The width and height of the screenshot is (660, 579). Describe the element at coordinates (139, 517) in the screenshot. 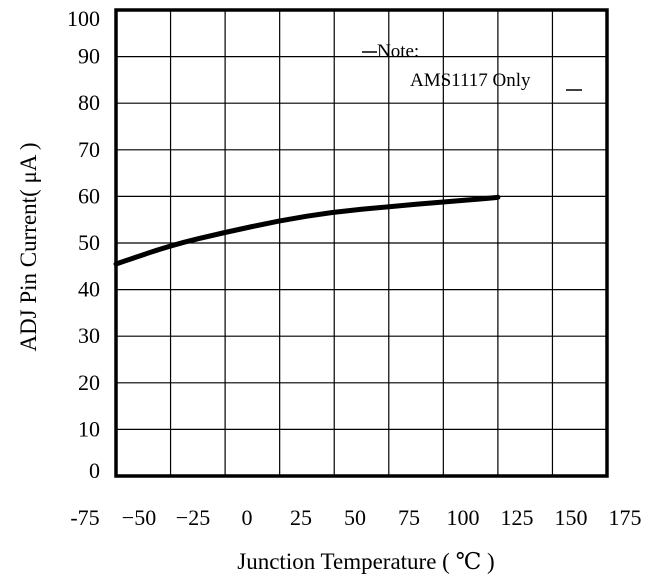

I see `x-tick-label: −50` at that location.